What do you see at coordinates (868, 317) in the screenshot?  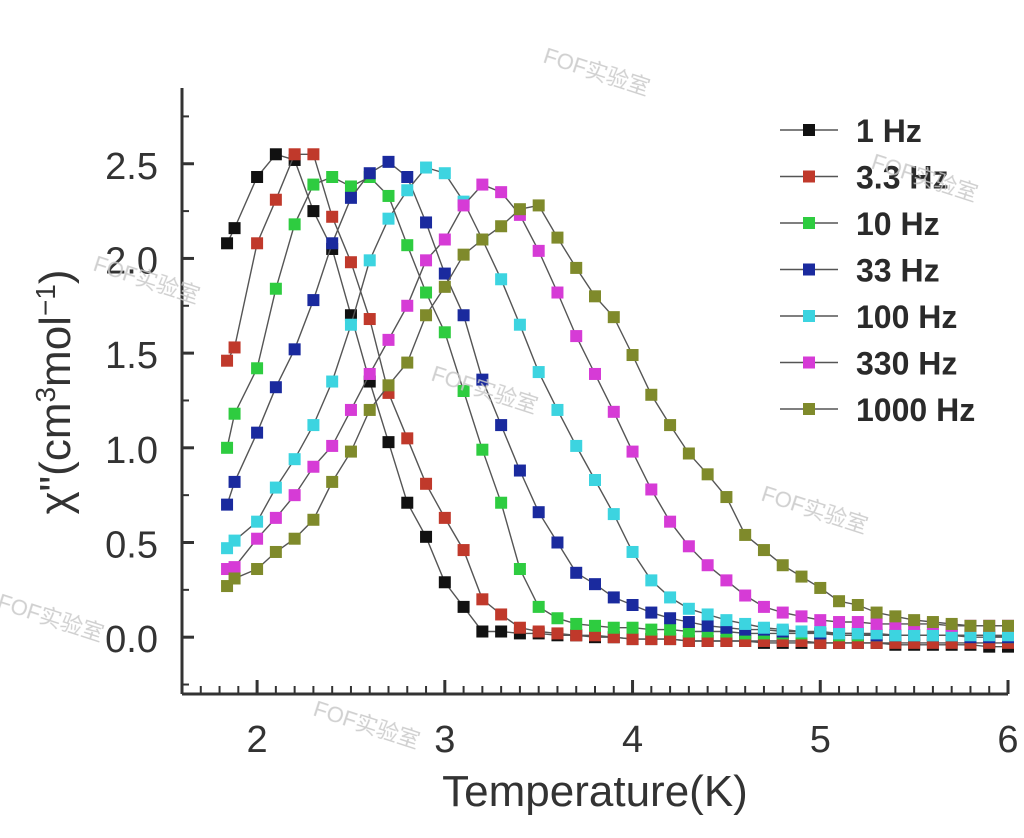 I see `legend-item: 100 Hz` at bounding box center [868, 317].